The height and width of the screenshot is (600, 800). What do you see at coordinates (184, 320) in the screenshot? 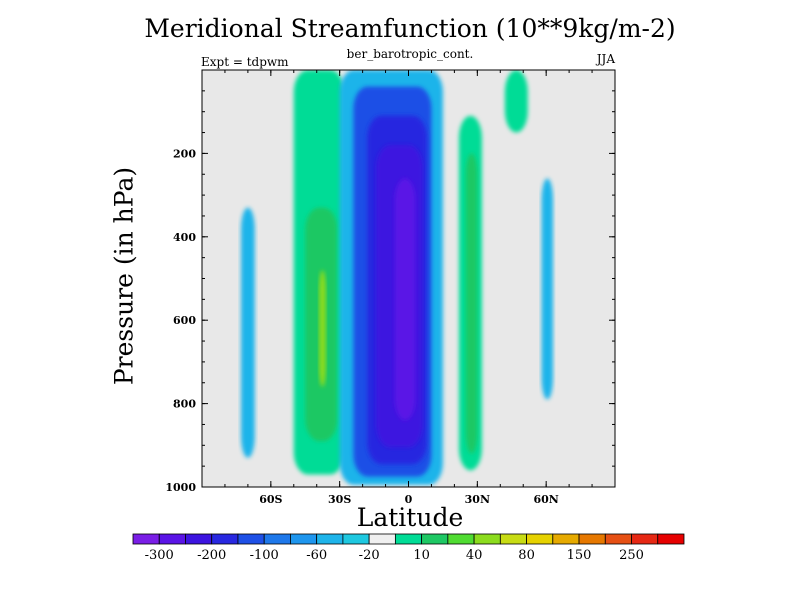
I see `y-tick-label-2: 600` at bounding box center [184, 320].